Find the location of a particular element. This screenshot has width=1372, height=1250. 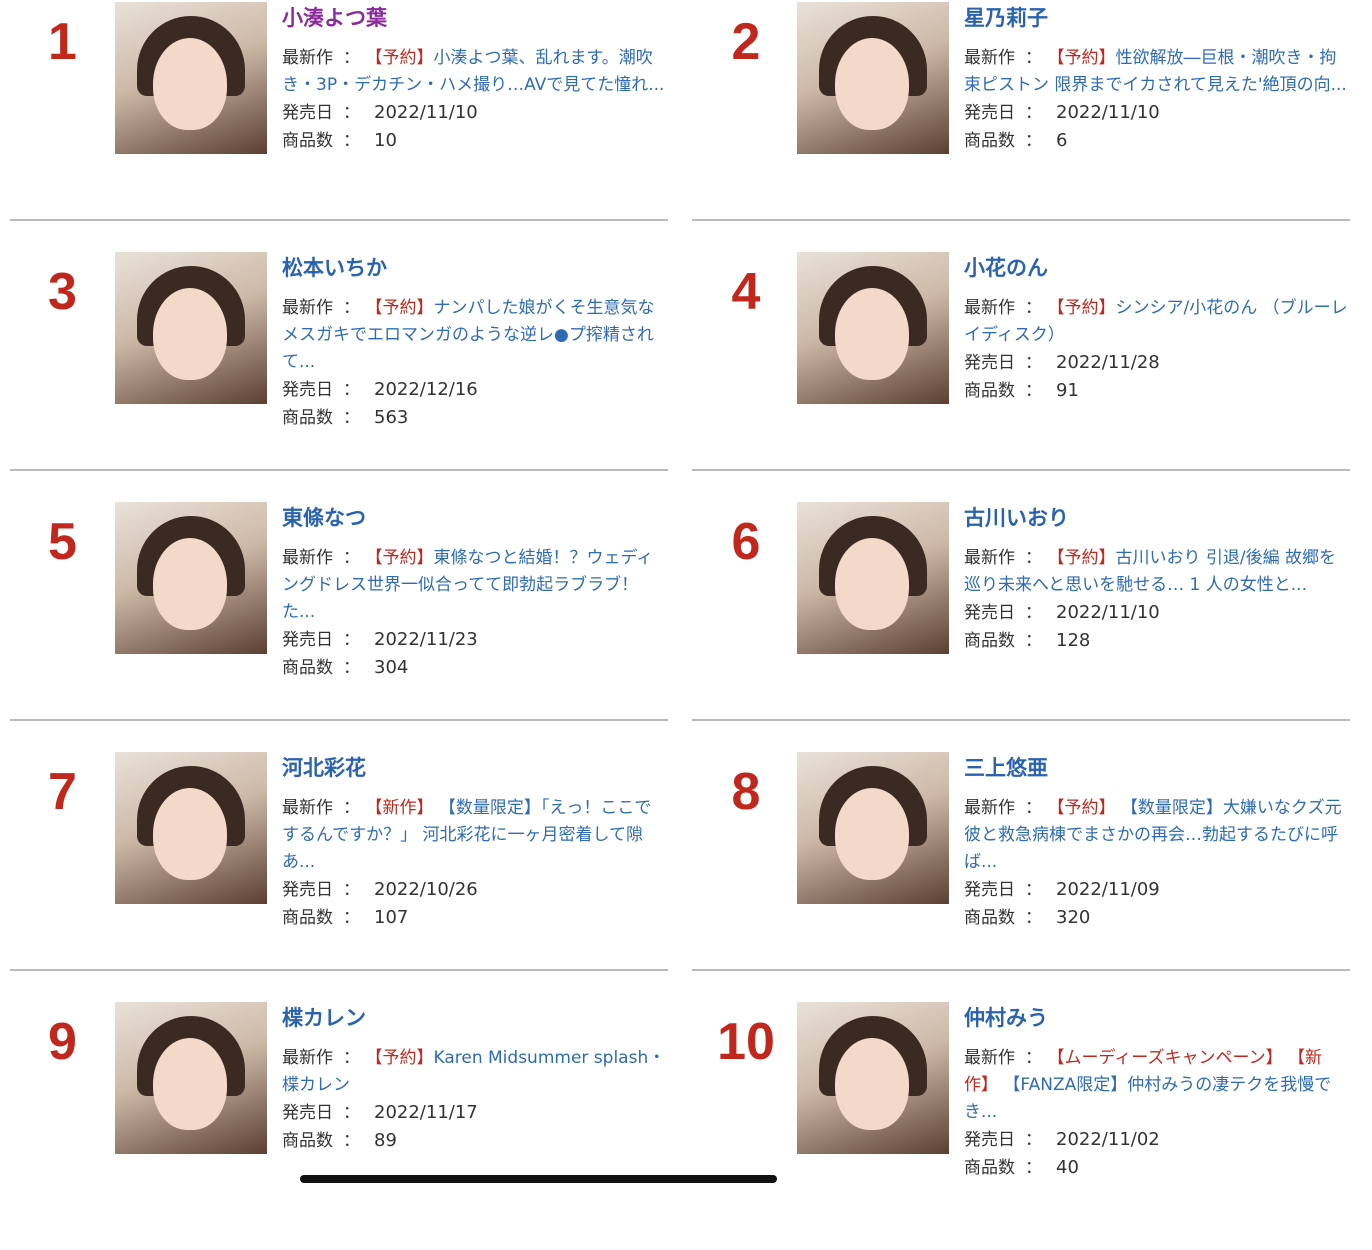

rank-number: 2 is located at coordinates (746, 42).